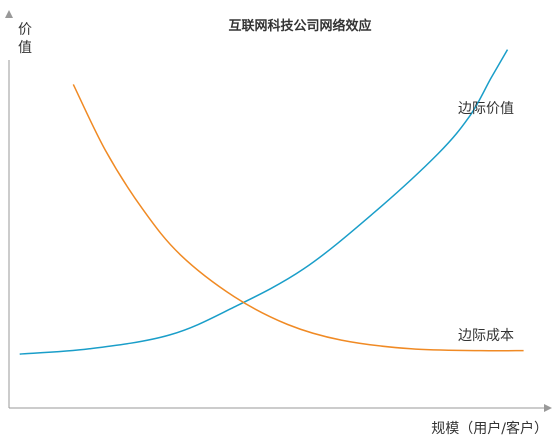 The width and height of the screenshot is (560, 446). I want to click on chart-title: 互联网科技公司网络效应, so click(299, 26).